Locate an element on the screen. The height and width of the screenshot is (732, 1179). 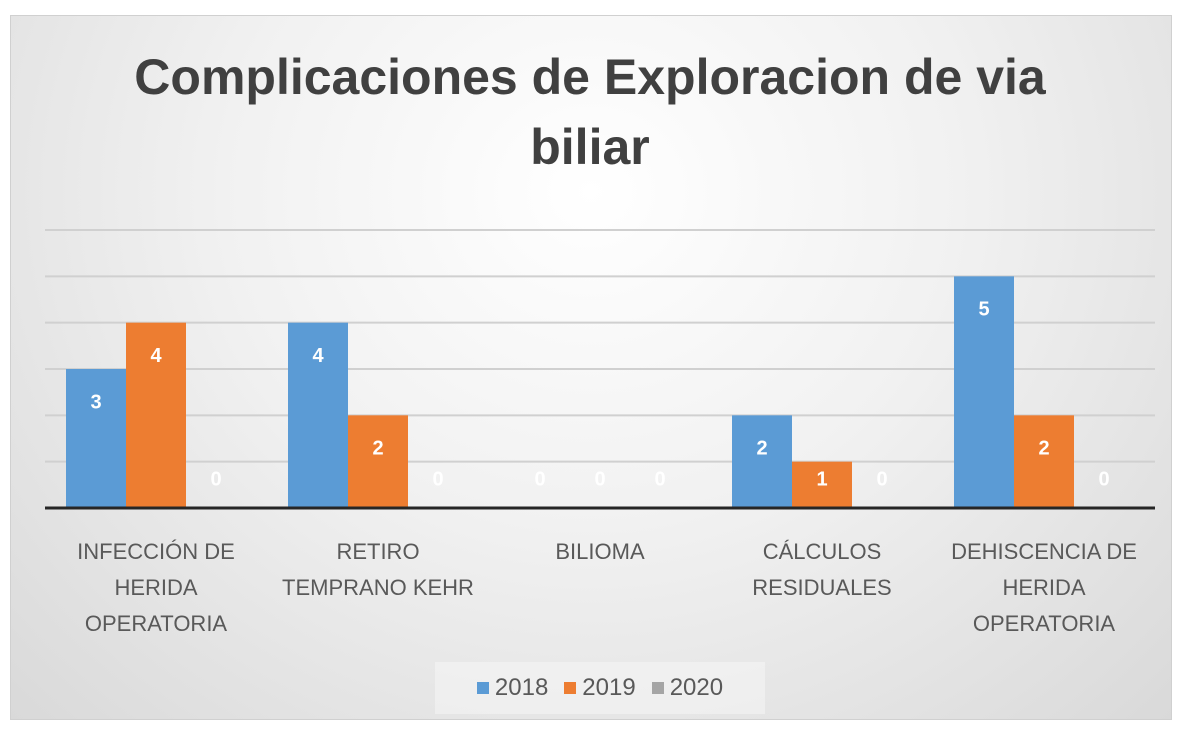
legend: 2018 2019 2020 is located at coordinates (600, 688).